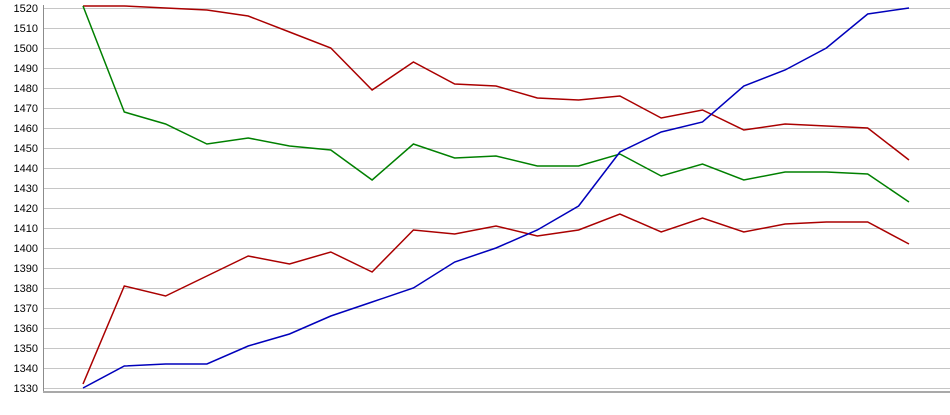 This screenshot has width=950, height=415. I want to click on y-axis-tick-label: 1350, so click(26, 349).